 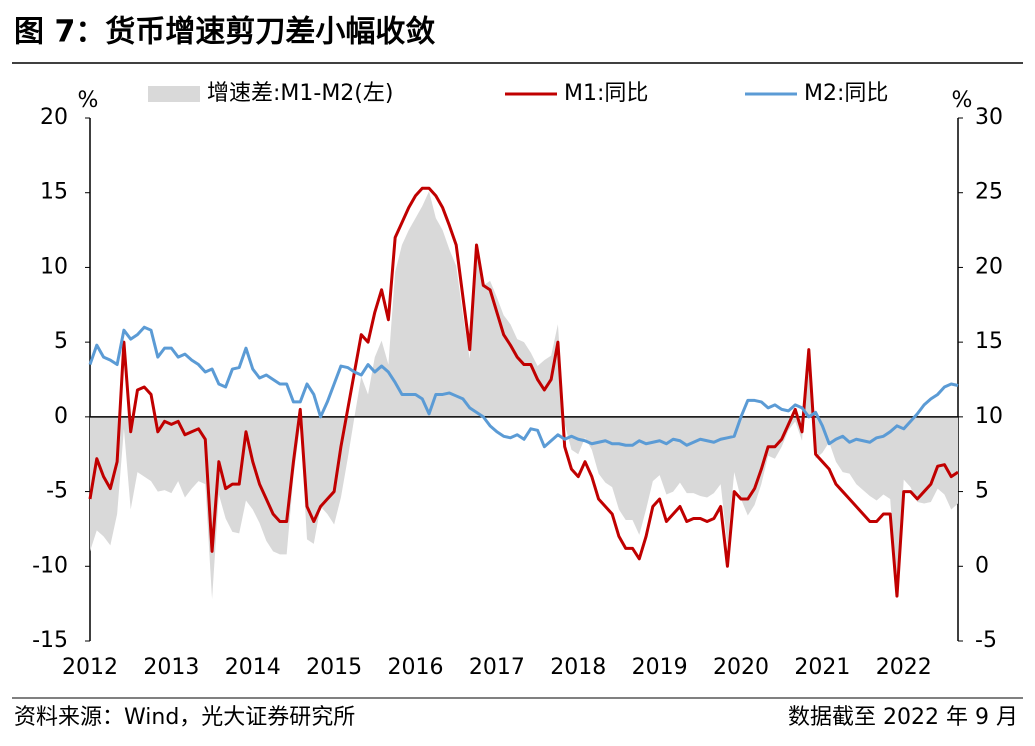 What do you see at coordinates (982, 491) in the screenshot?
I see `y2-tick-label: 5` at bounding box center [982, 491].